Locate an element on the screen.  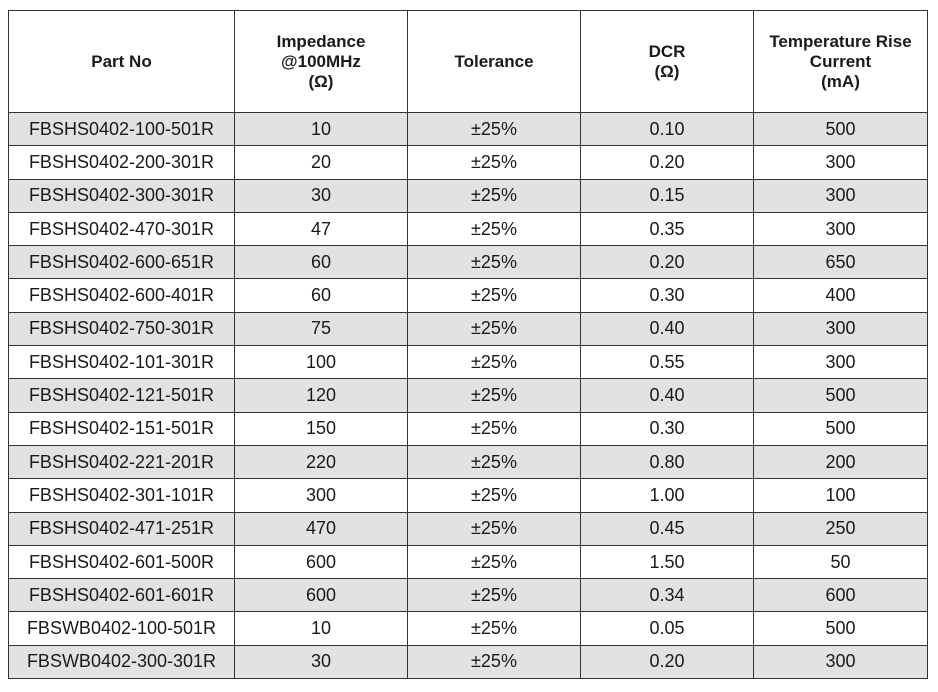
header-part-no: Part No is located at coordinates (121, 61).